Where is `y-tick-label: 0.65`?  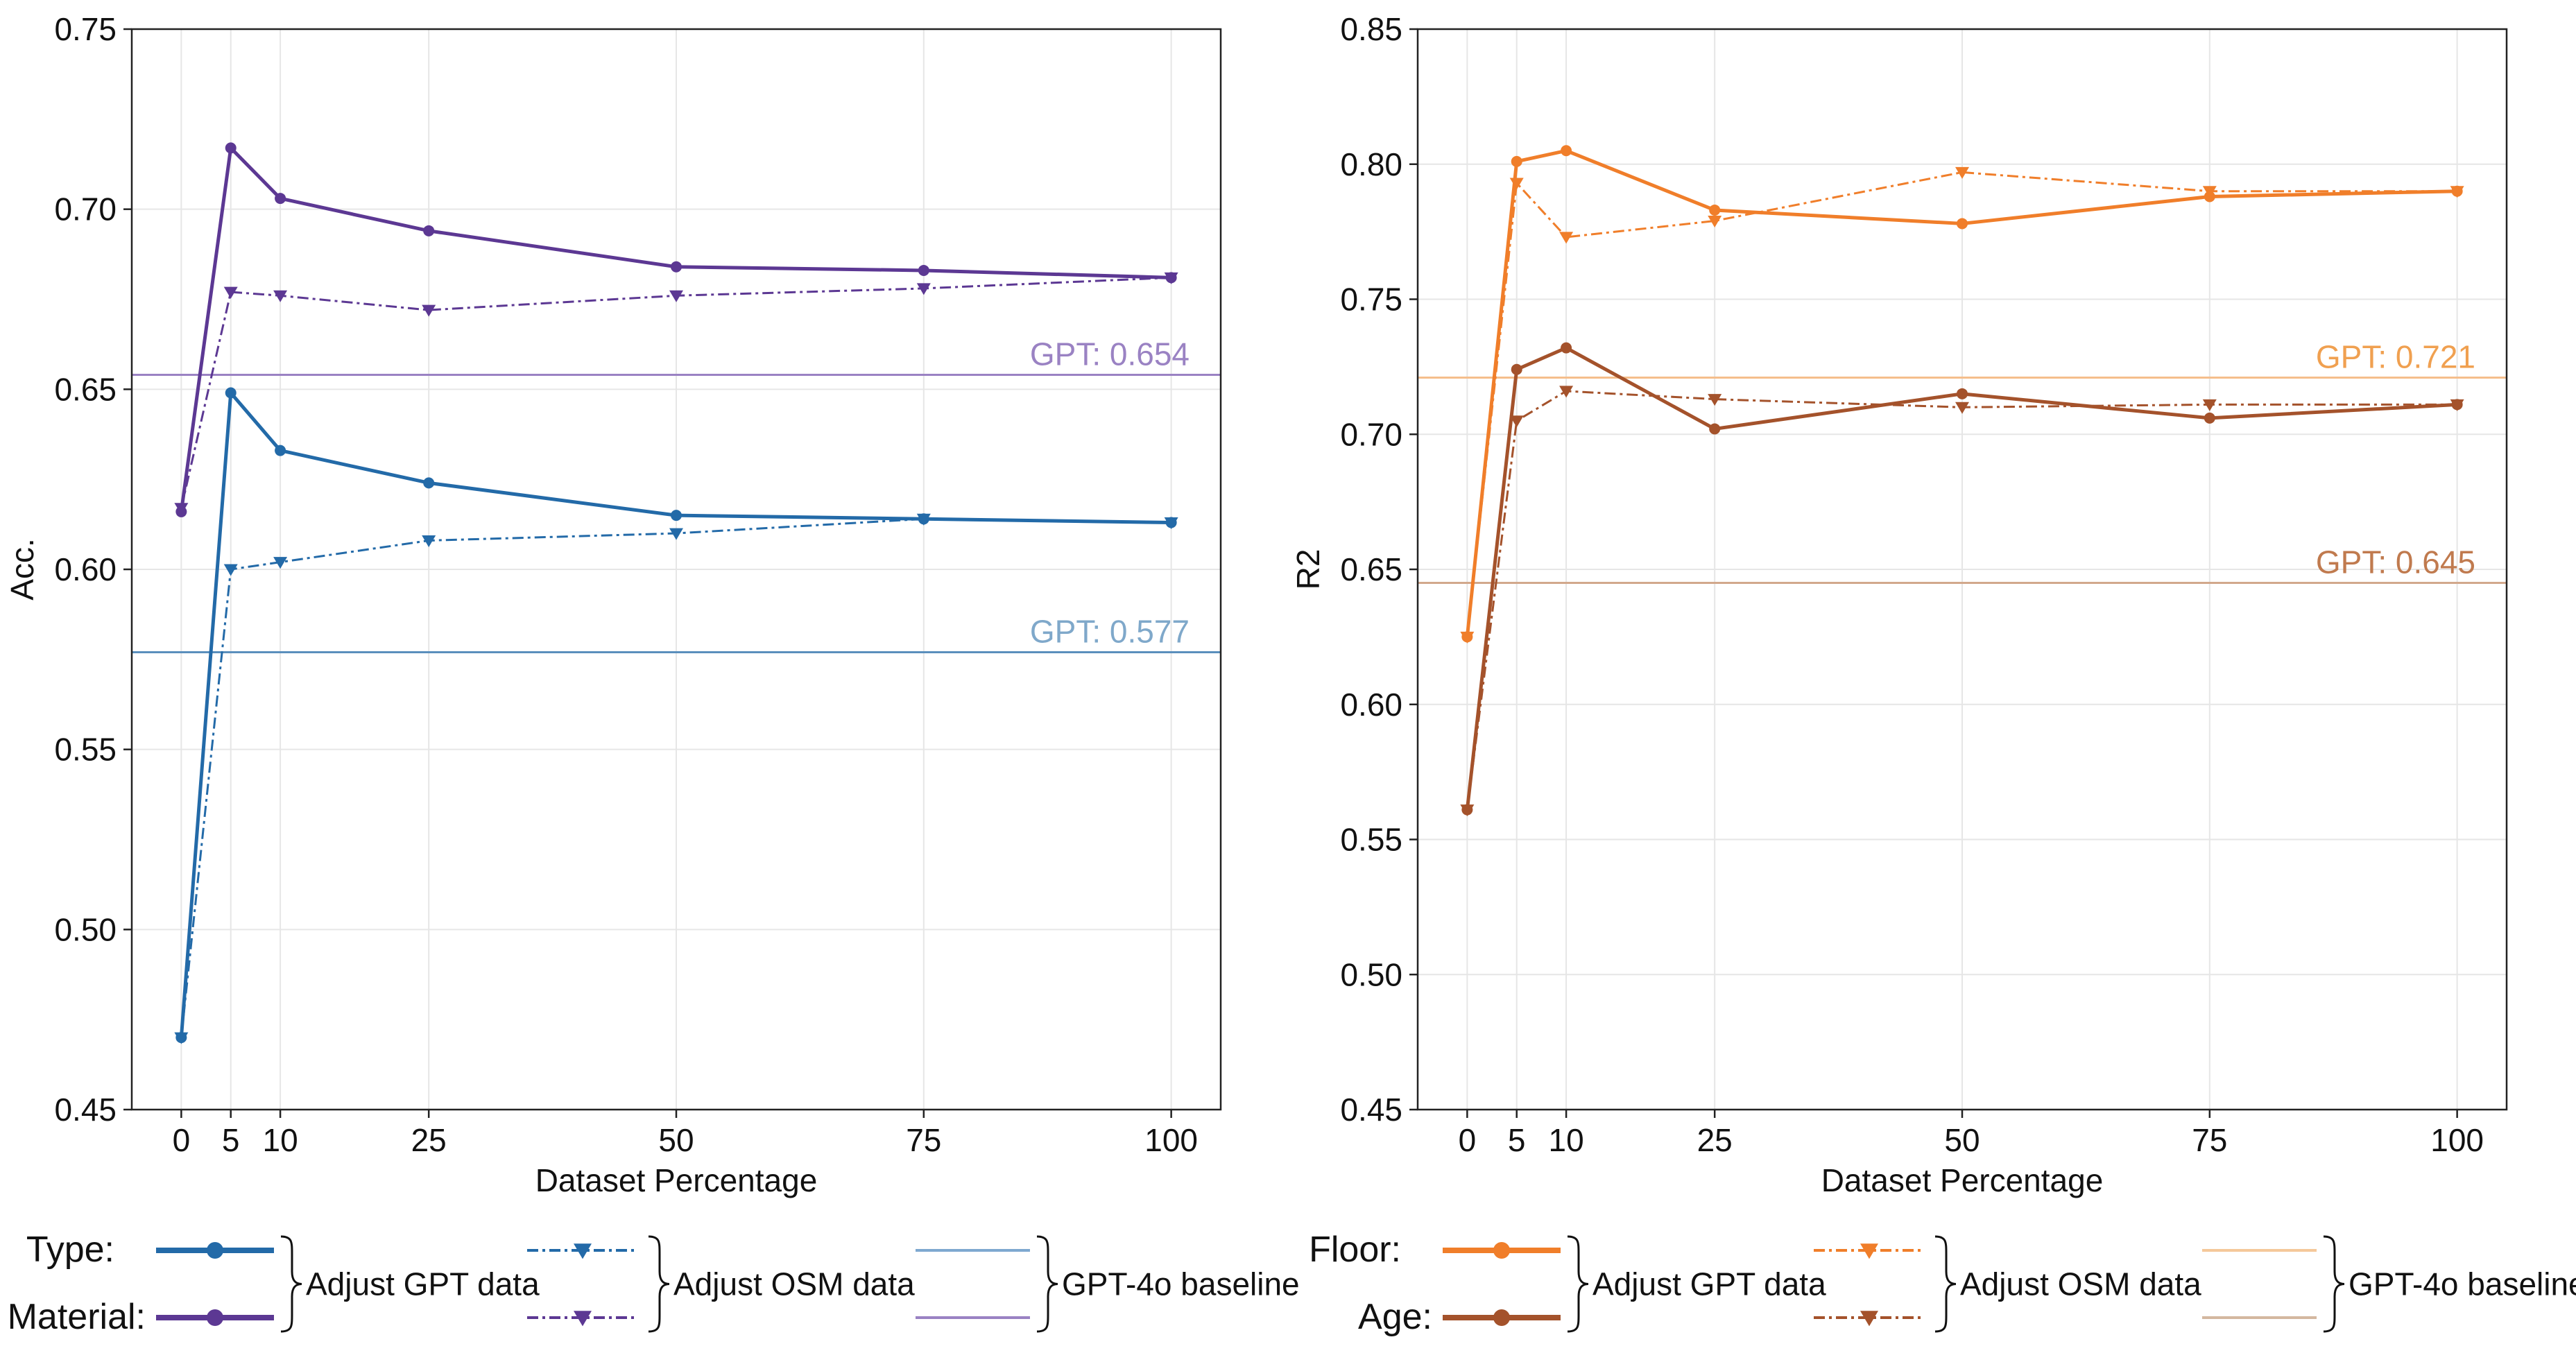 y-tick-label: 0.65 is located at coordinates (85, 389).